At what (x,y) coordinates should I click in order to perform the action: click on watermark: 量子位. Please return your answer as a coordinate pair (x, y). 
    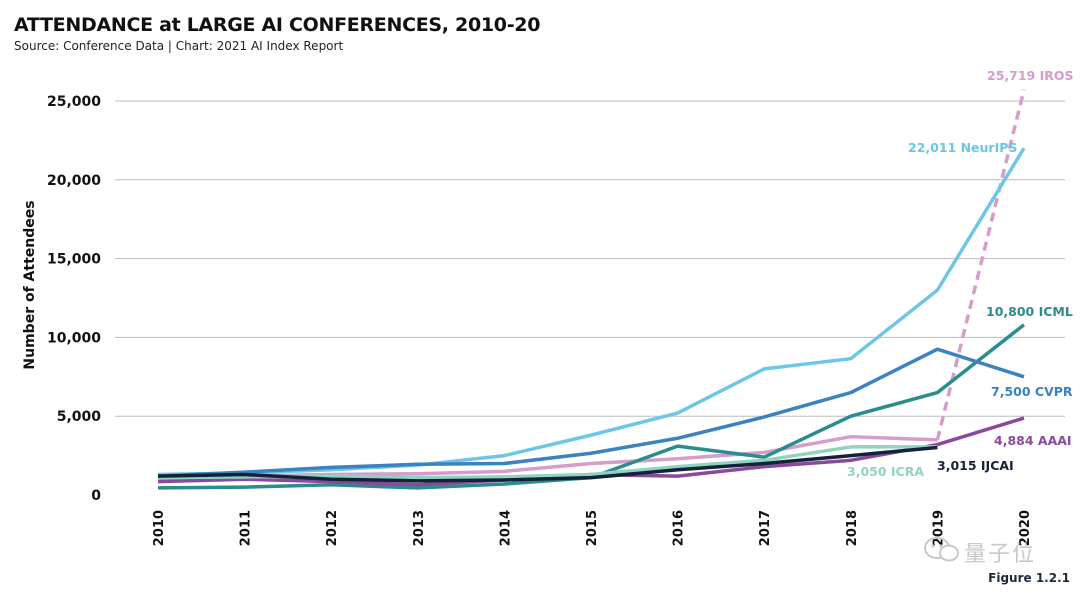
    Looking at the image, I should click on (987, 550).